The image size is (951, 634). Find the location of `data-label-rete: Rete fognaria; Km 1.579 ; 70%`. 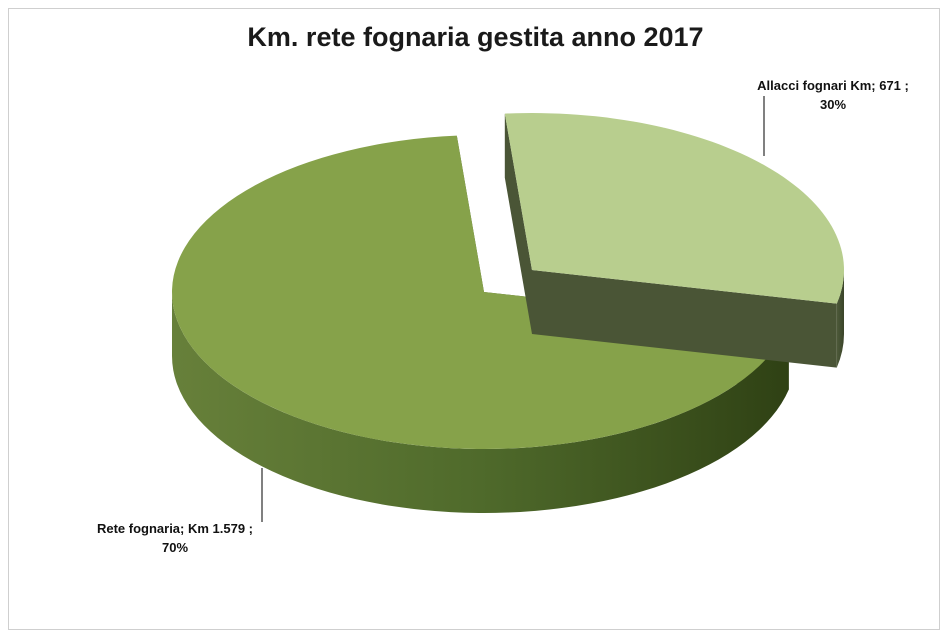

data-label-rete: Rete fognaria; Km 1.579 ; 70% is located at coordinates (175, 538).